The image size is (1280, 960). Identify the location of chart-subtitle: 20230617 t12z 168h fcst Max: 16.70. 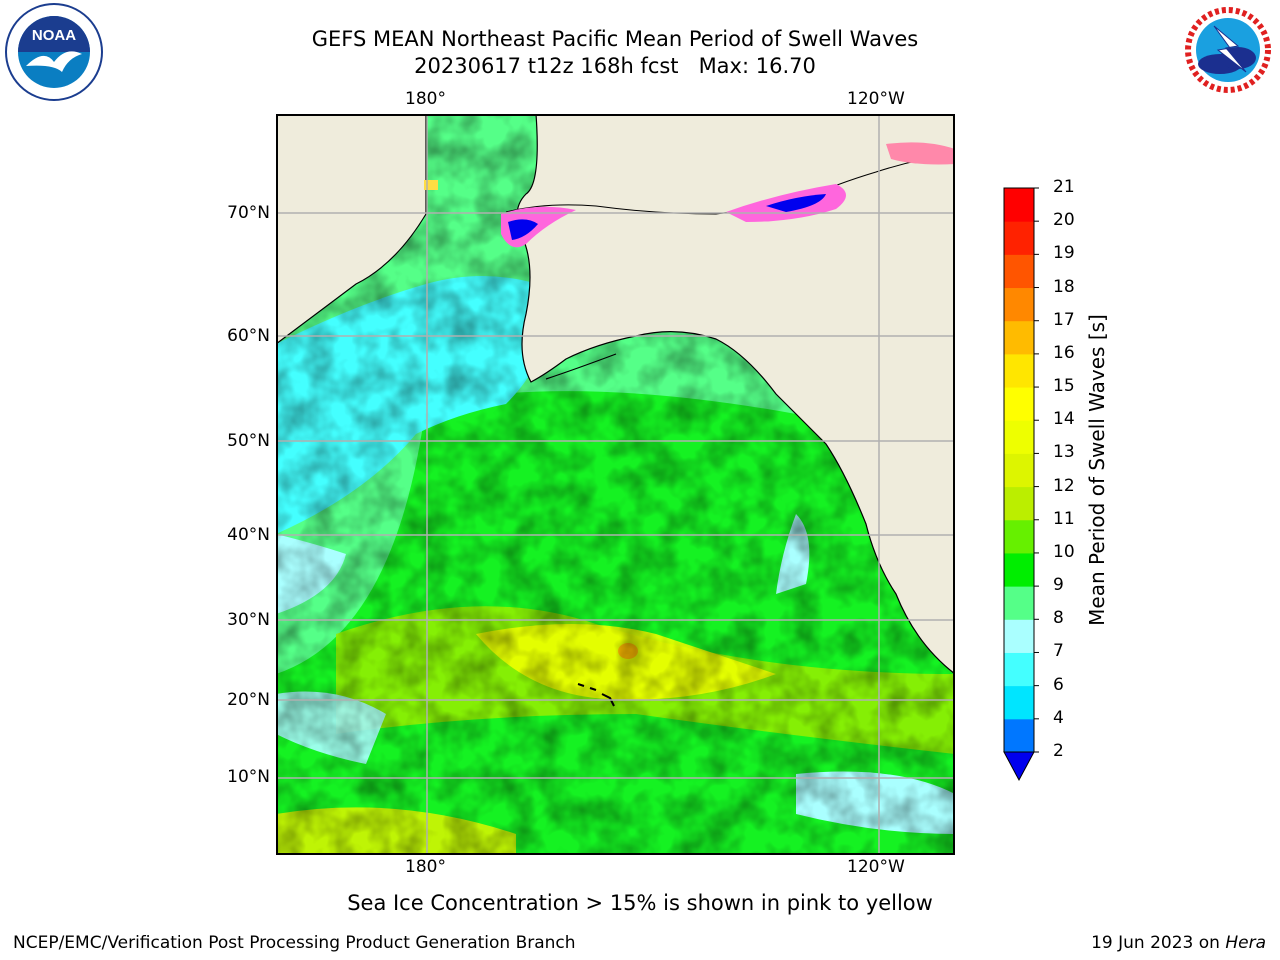
(615, 66).